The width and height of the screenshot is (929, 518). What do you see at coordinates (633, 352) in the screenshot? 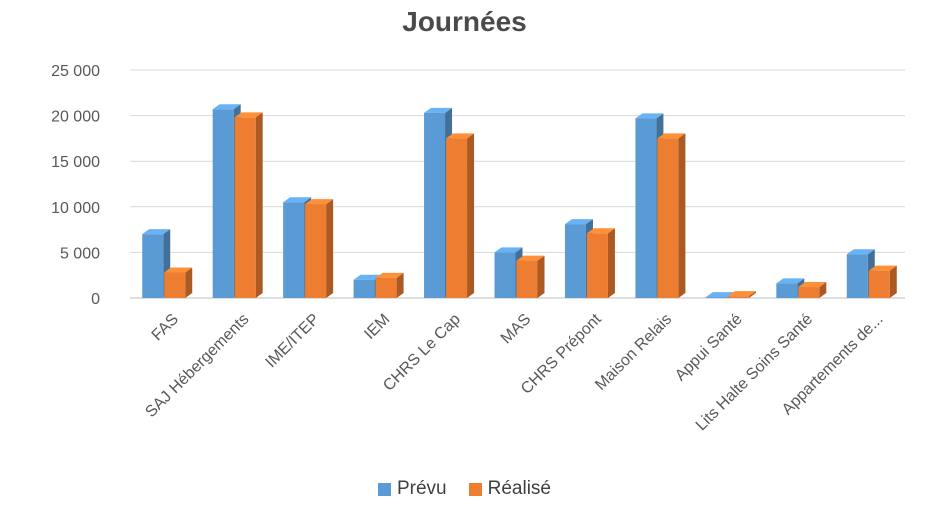
I see `x-tick-label: Maison Relais` at bounding box center [633, 352].